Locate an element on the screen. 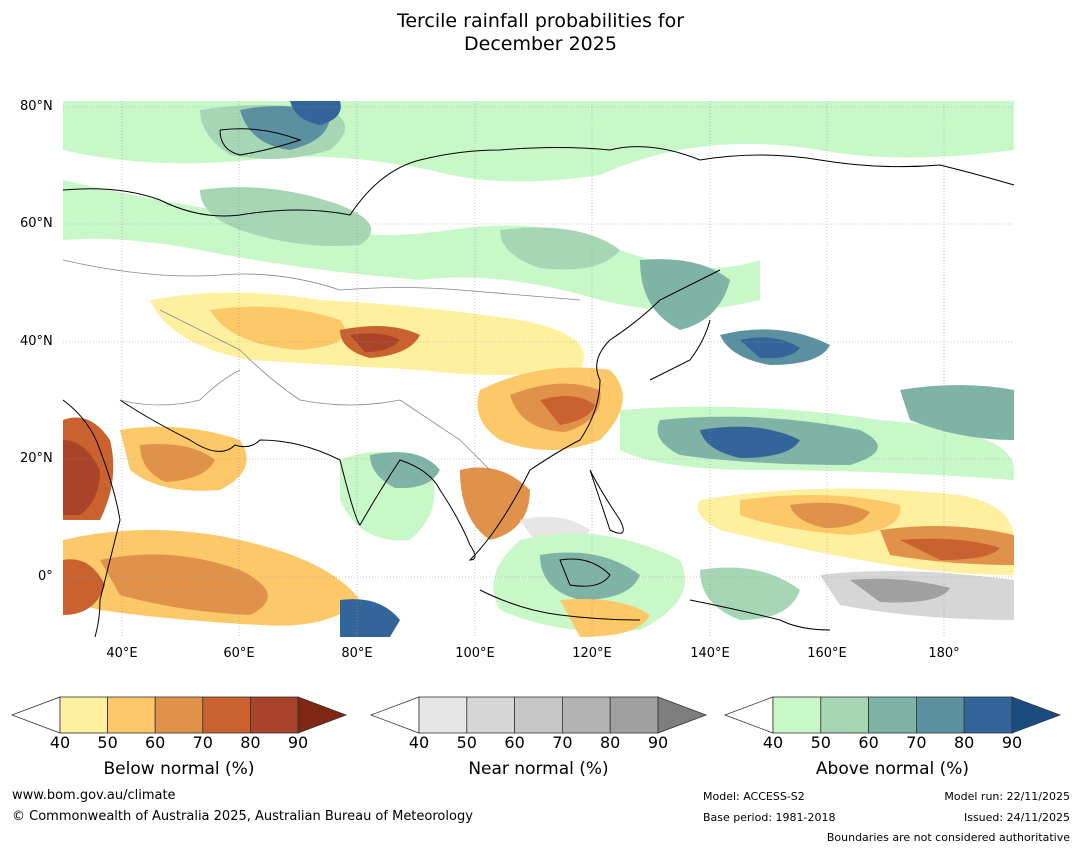 The image size is (1081, 850). below-tick: 70 is located at coordinates (202, 742).